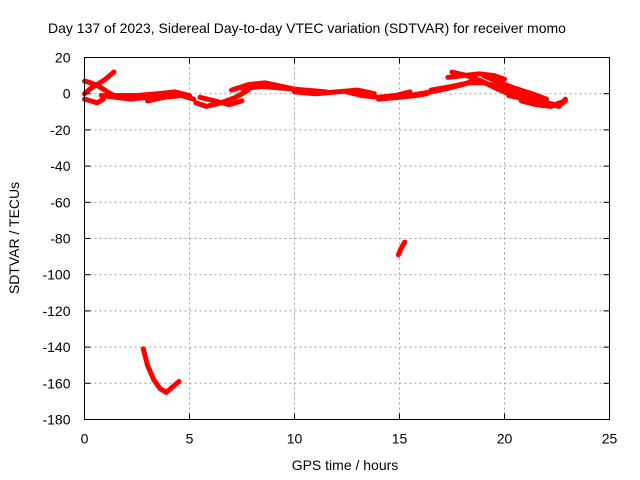 This screenshot has width=640, height=480. I want to click on y-tick-label: -20, so click(60, 130).